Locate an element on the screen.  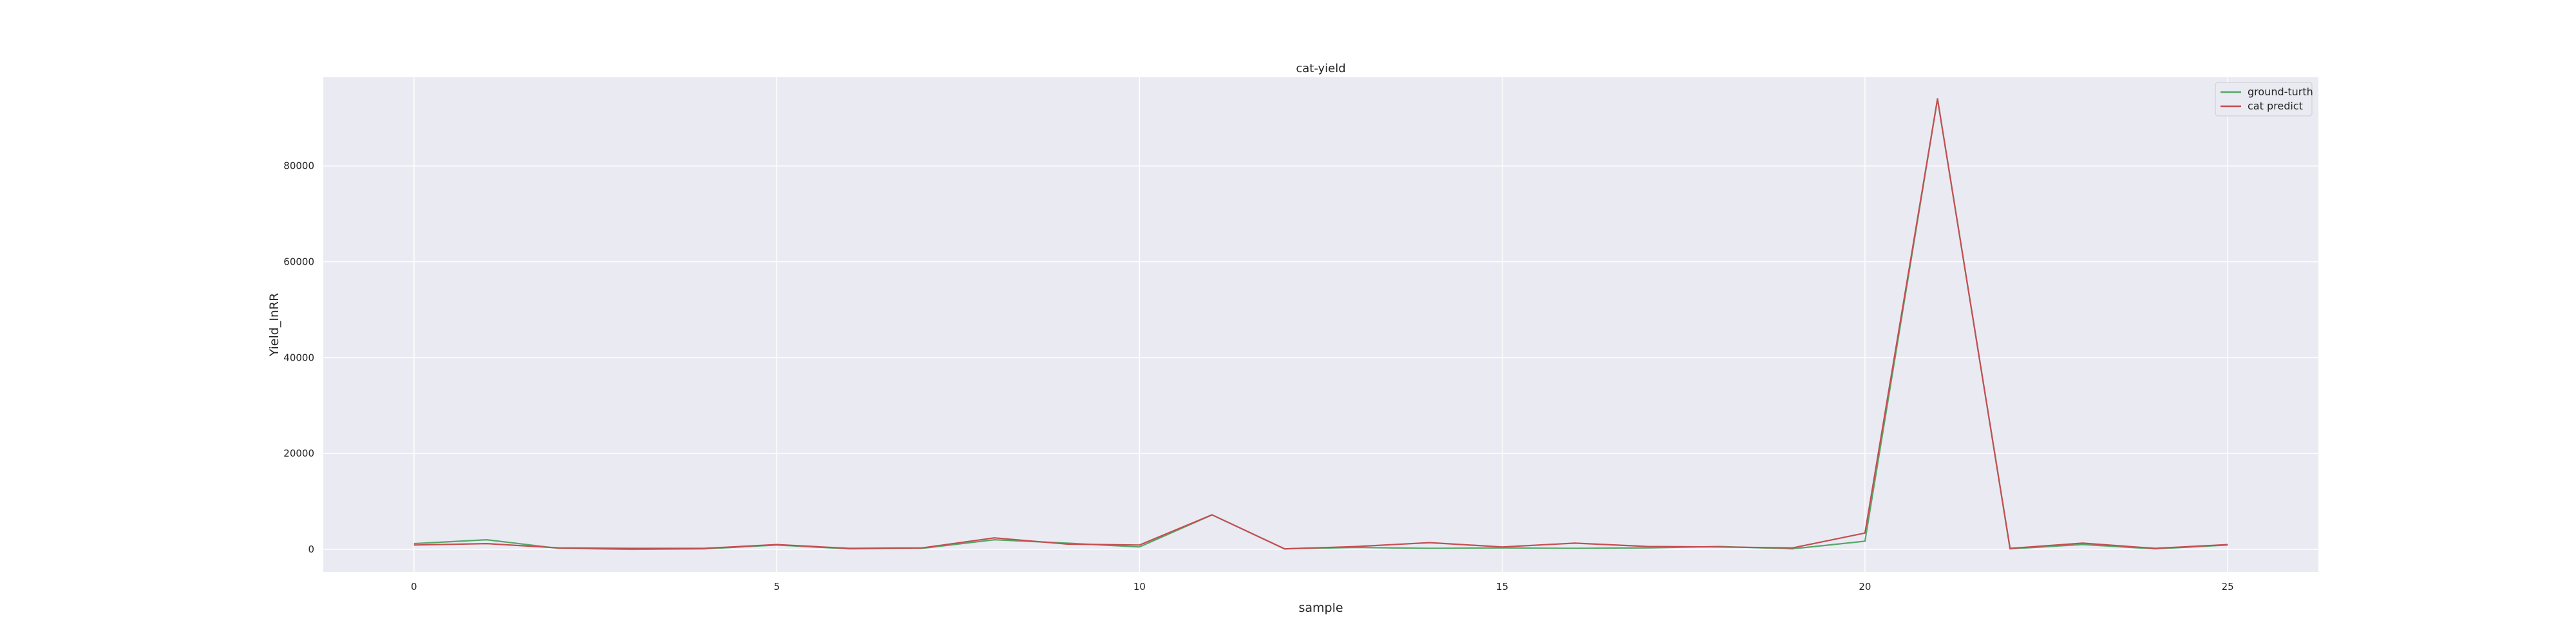
x-tick-label: 0 is located at coordinates (414, 587).